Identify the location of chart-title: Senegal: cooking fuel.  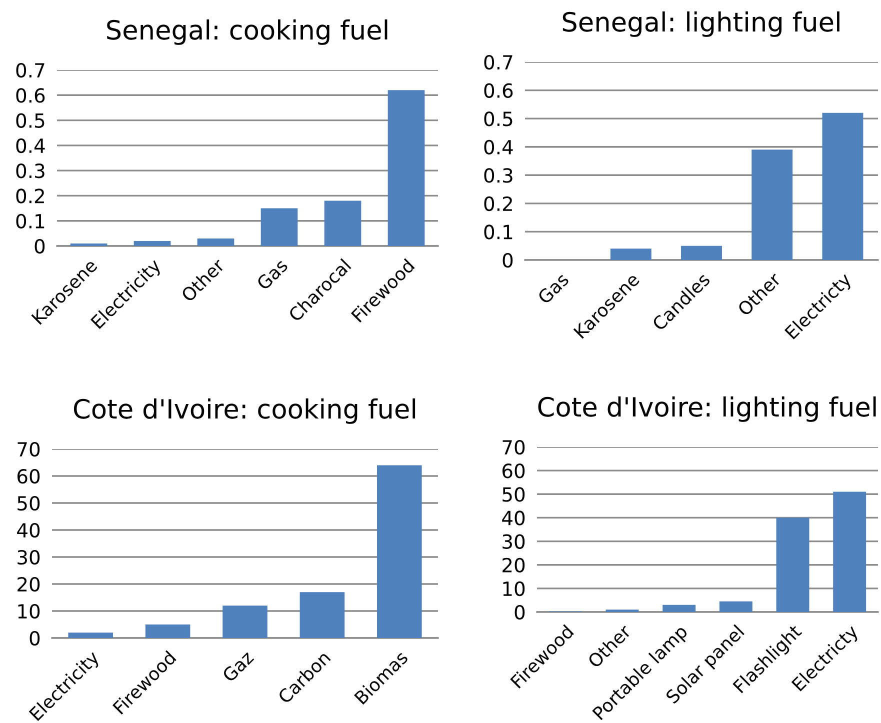
(247, 32).